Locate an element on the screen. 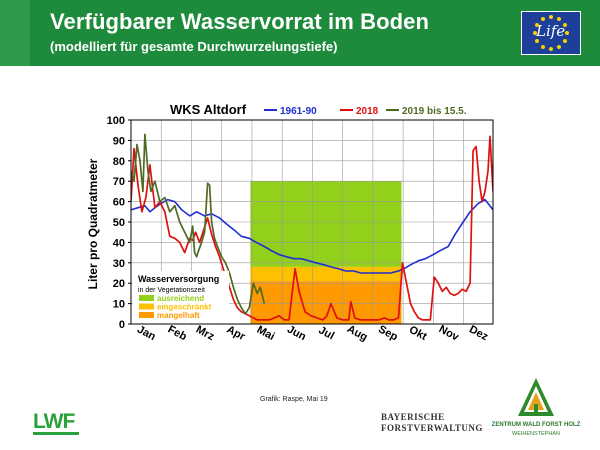 Image resolution: width=600 pixels, height=450 pixels. x-tick-label: Sep is located at coordinates (388, 333).